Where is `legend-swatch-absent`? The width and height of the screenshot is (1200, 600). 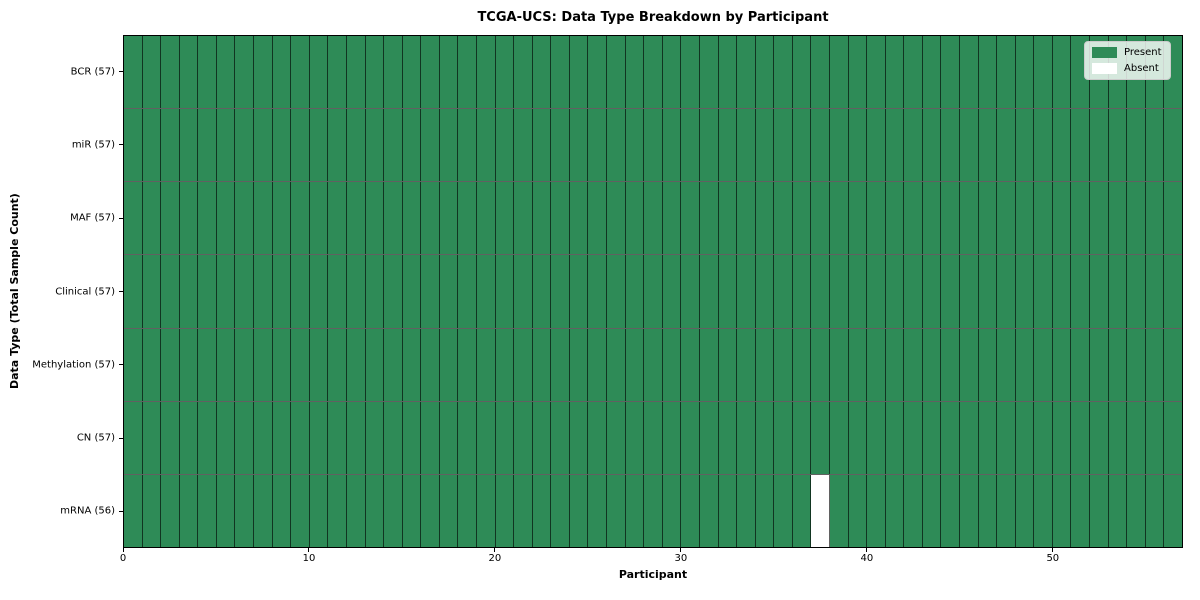
legend-swatch-absent is located at coordinates (1104, 68).